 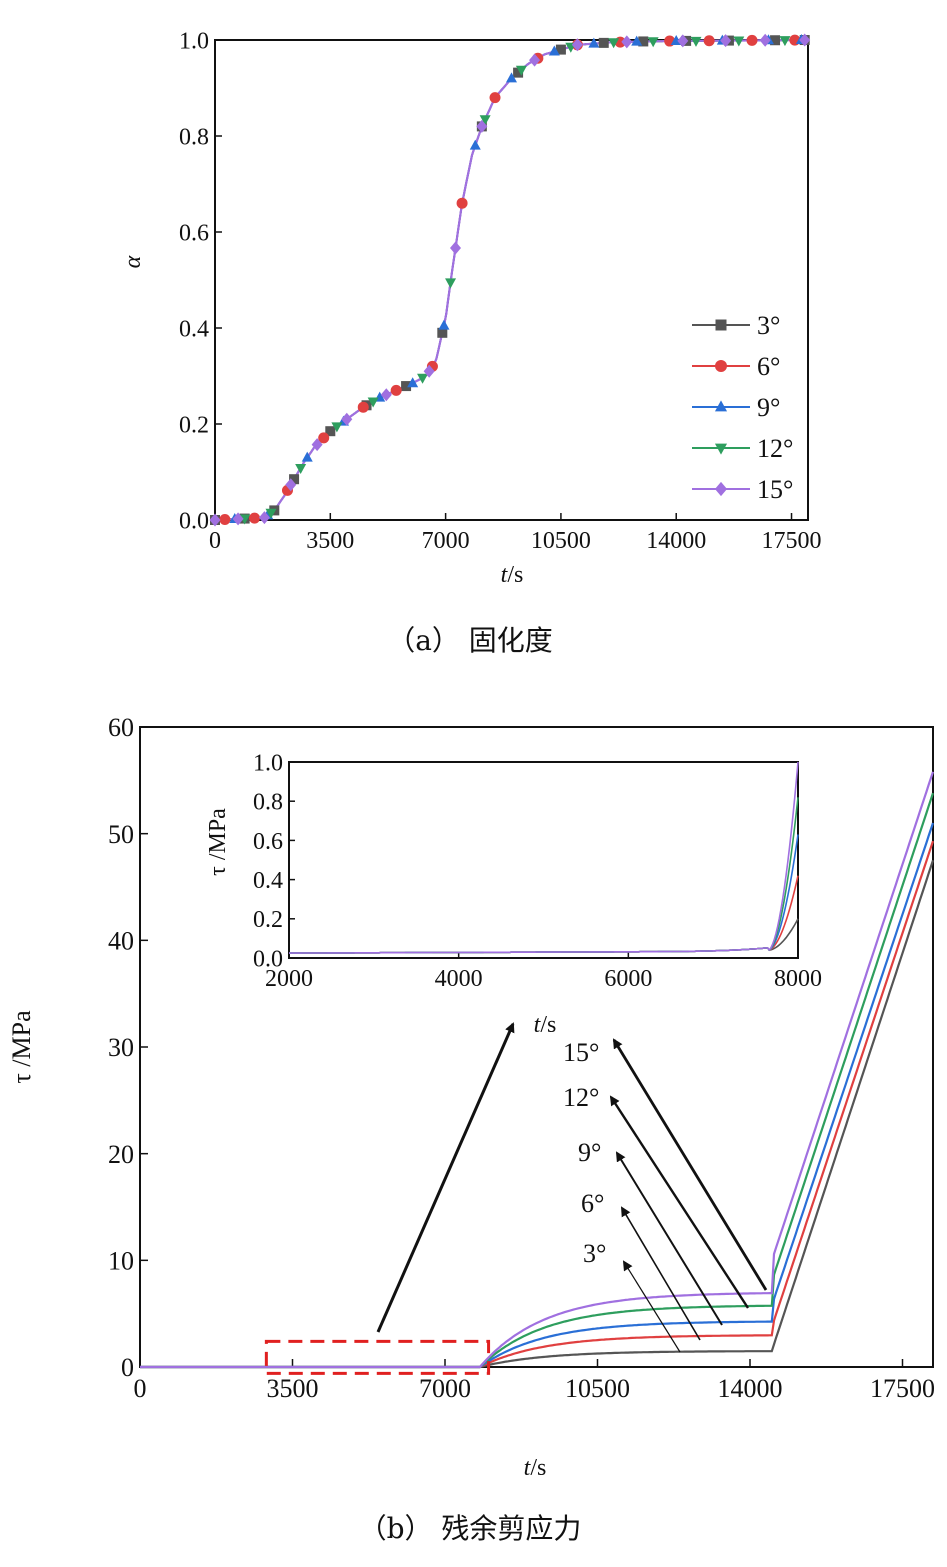 I want to click on y-tick-label: 0.2, so click(x=194, y=425).